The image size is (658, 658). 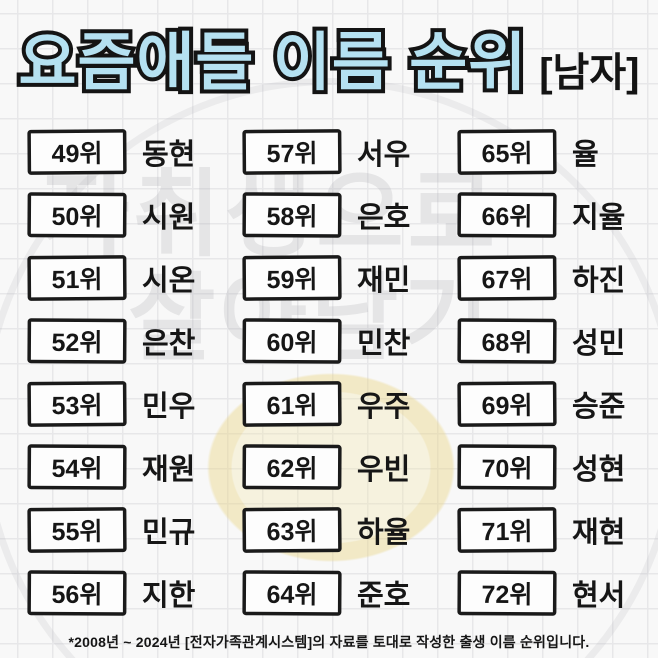 What do you see at coordinates (350, 278) in the screenshot?
I see `ranking-row: 59위 재민` at bounding box center [350, 278].